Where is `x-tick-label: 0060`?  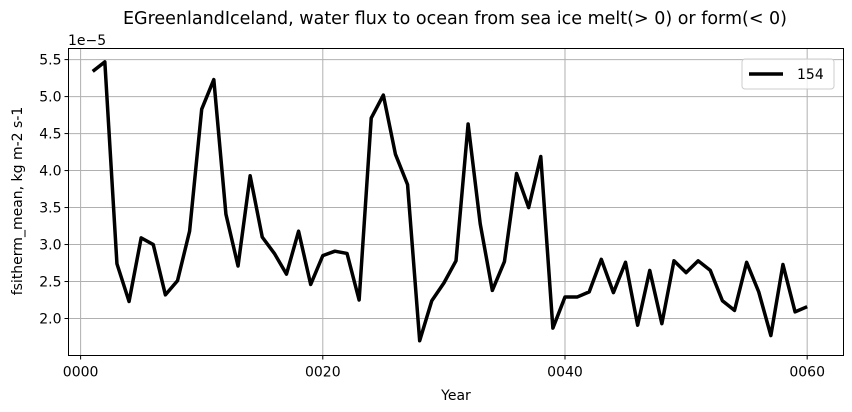
x-tick-label: 0060 is located at coordinates (807, 373).